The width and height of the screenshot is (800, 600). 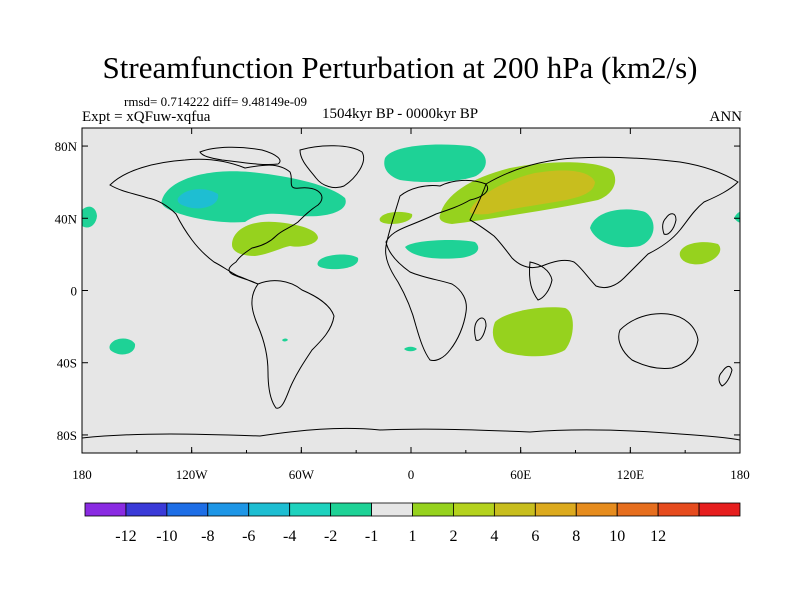 I want to click on season-label: ANN, so click(x=726, y=117).